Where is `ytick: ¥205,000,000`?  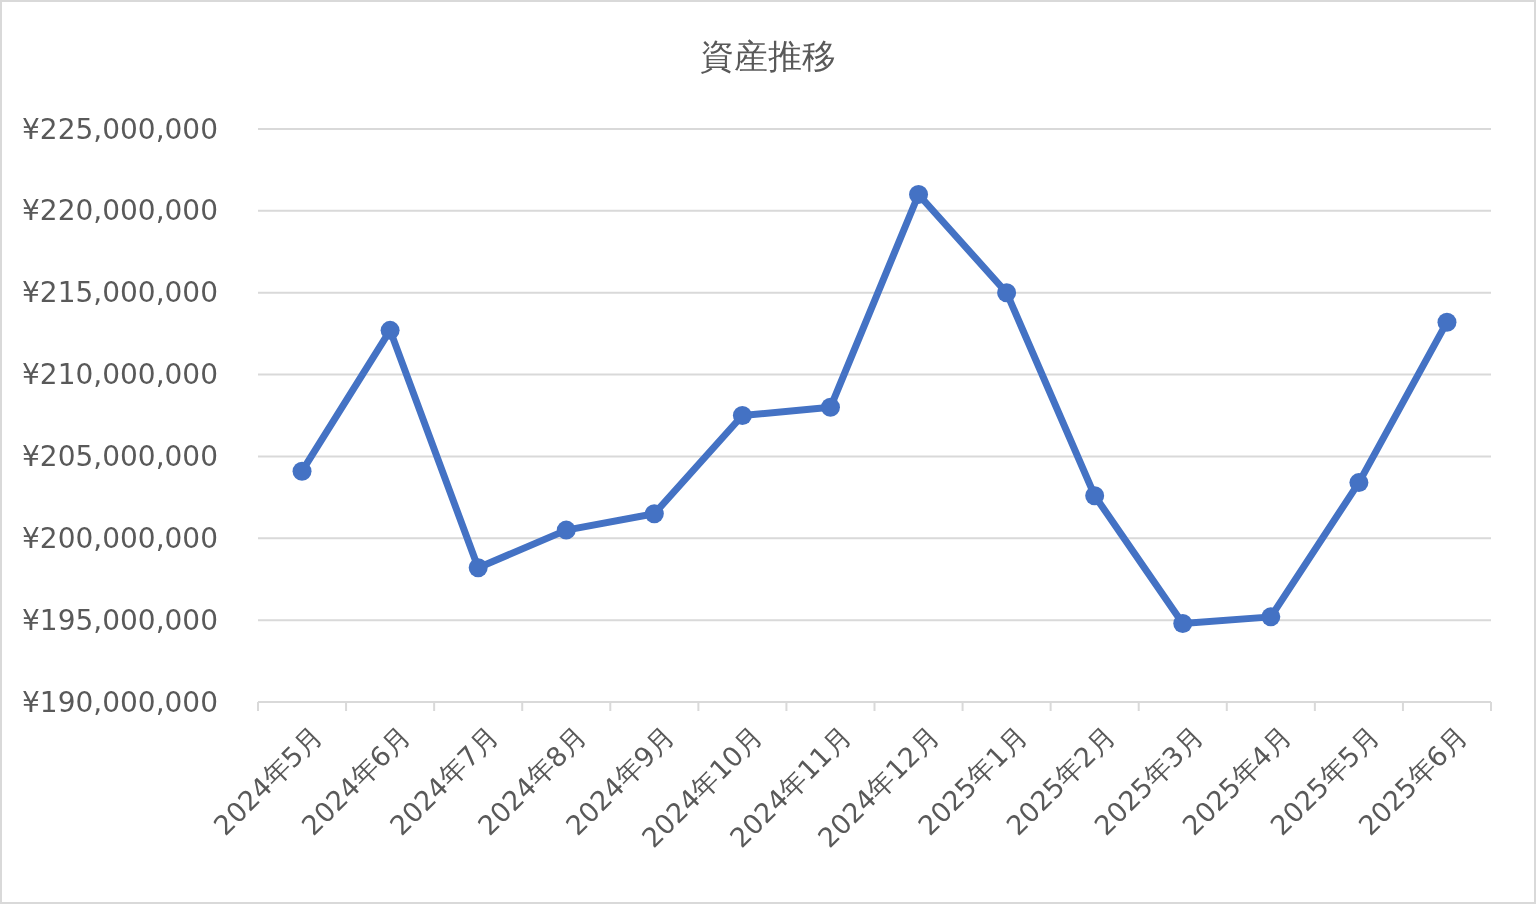 ytick: ¥205,000,000 is located at coordinates (120, 456).